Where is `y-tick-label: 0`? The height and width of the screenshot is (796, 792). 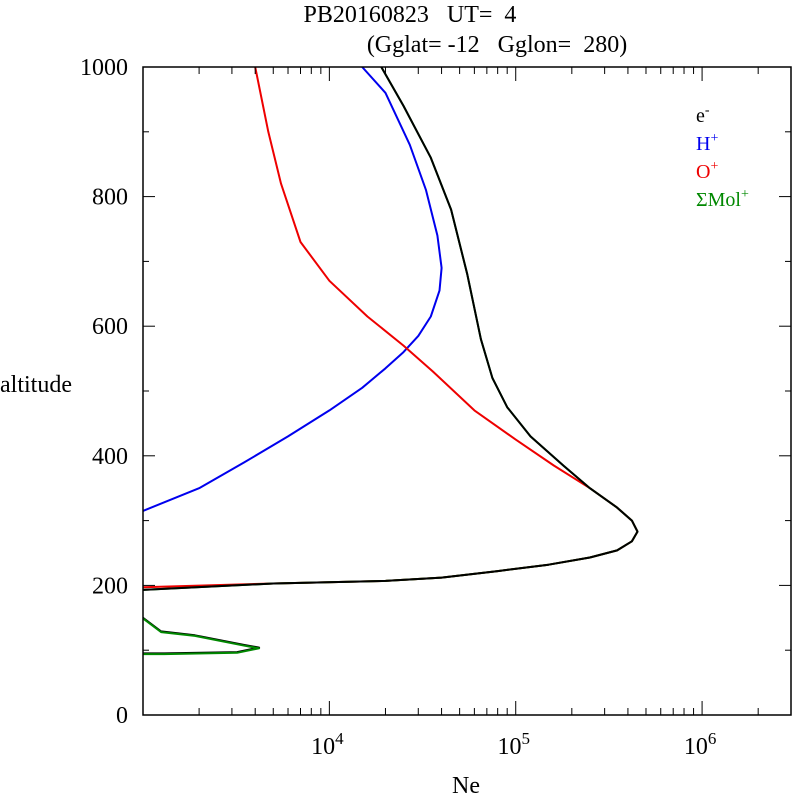
y-tick-label: 0 is located at coordinates (122, 716).